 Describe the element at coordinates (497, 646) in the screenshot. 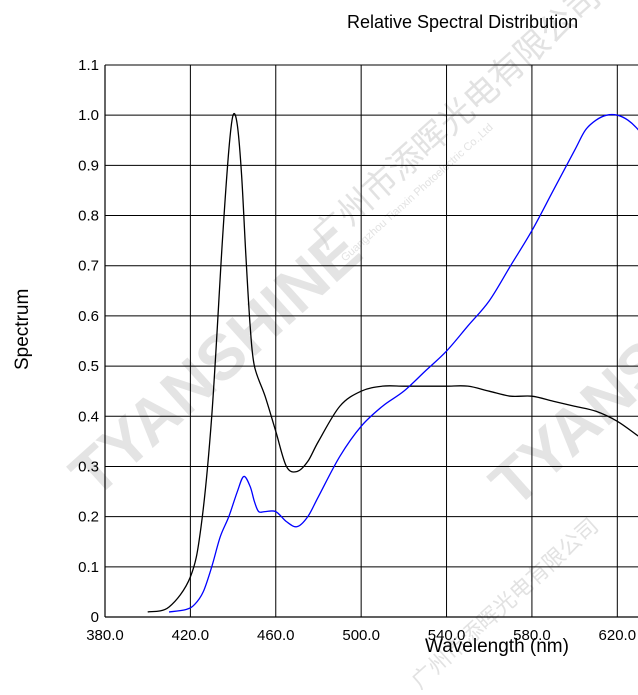

I see `x-axis-label: Wavelength (nm)` at that location.